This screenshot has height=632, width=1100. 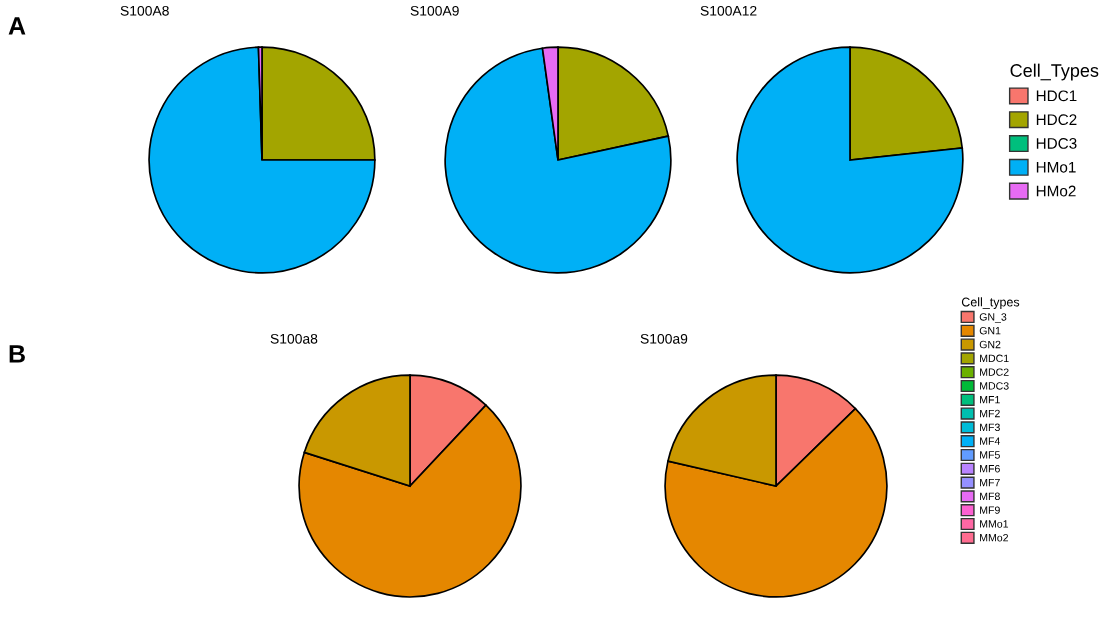 I want to click on text: B, so click(x=17, y=354).